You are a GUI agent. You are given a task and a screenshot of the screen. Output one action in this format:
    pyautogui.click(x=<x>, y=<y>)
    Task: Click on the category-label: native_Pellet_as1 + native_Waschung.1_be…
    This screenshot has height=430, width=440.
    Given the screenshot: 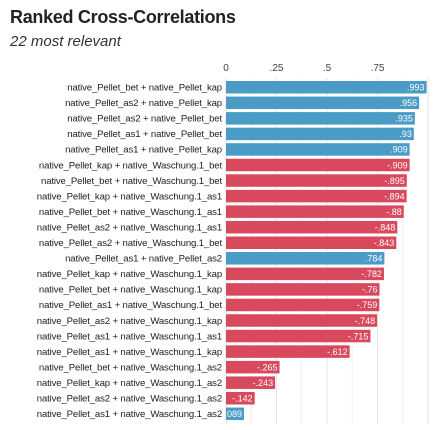 What is the action you would take?
    pyautogui.click(x=131, y=305)
    